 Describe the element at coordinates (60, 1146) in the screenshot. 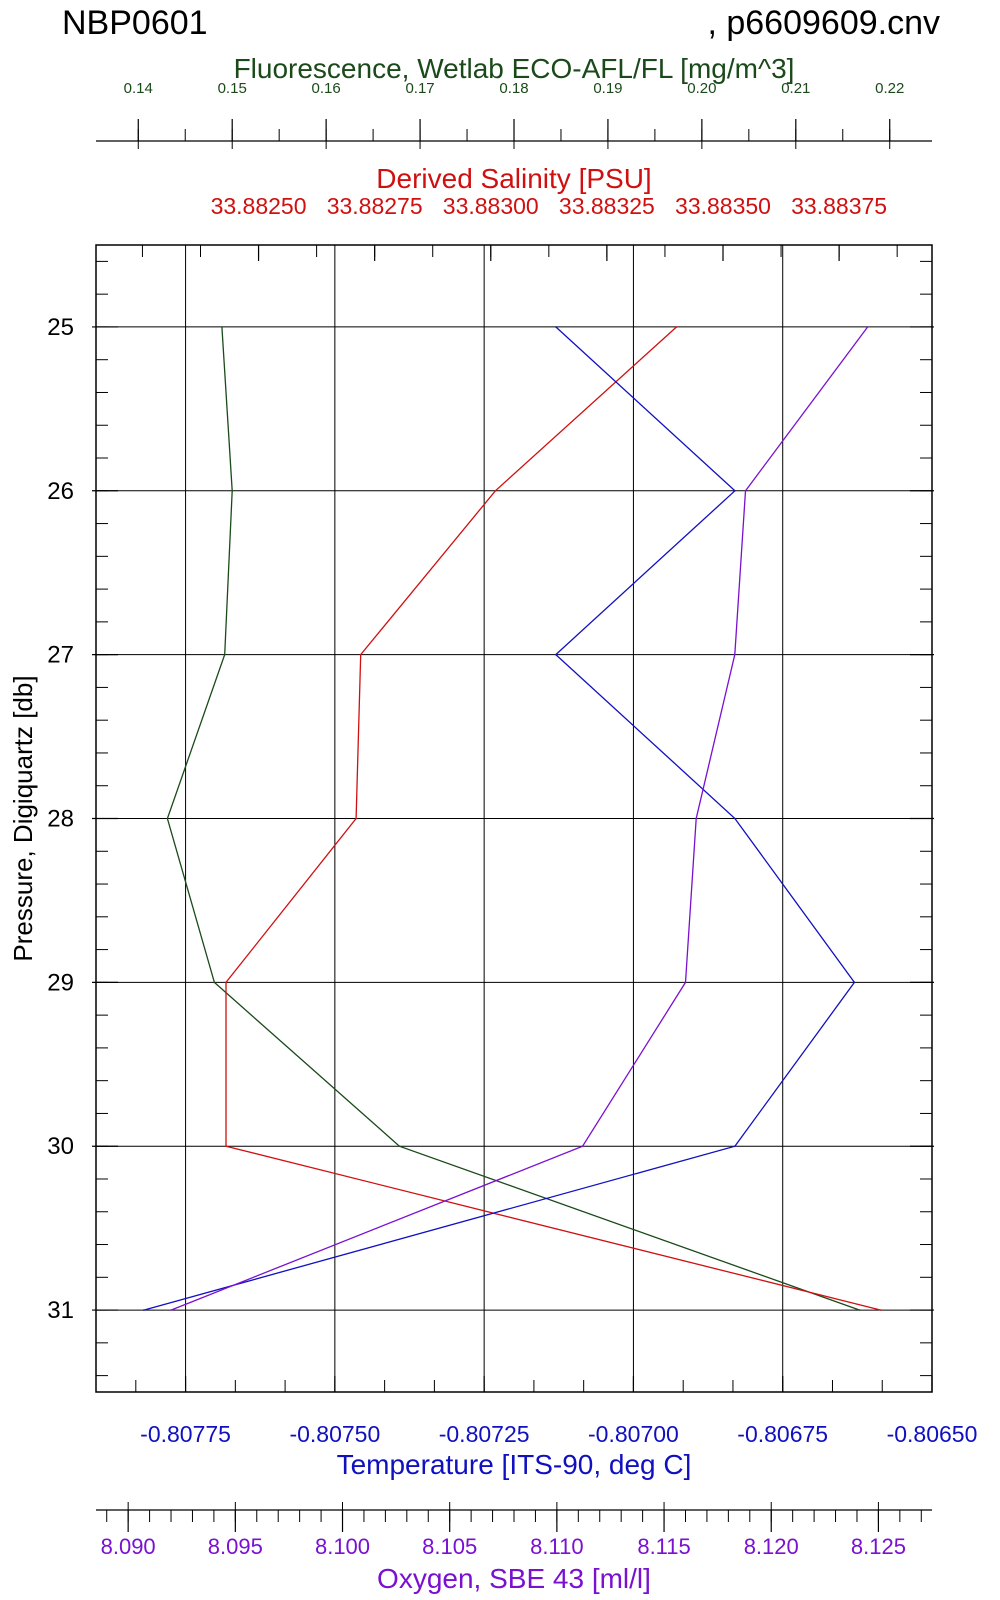

I see `y-tick-label: 30` at that location.